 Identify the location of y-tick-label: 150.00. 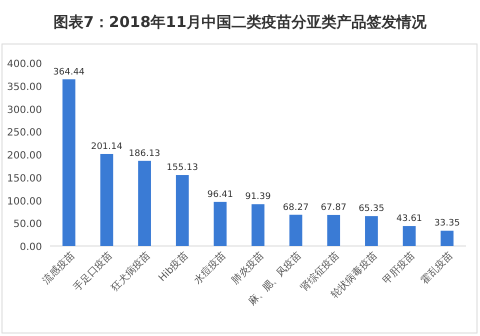
(24, 178).